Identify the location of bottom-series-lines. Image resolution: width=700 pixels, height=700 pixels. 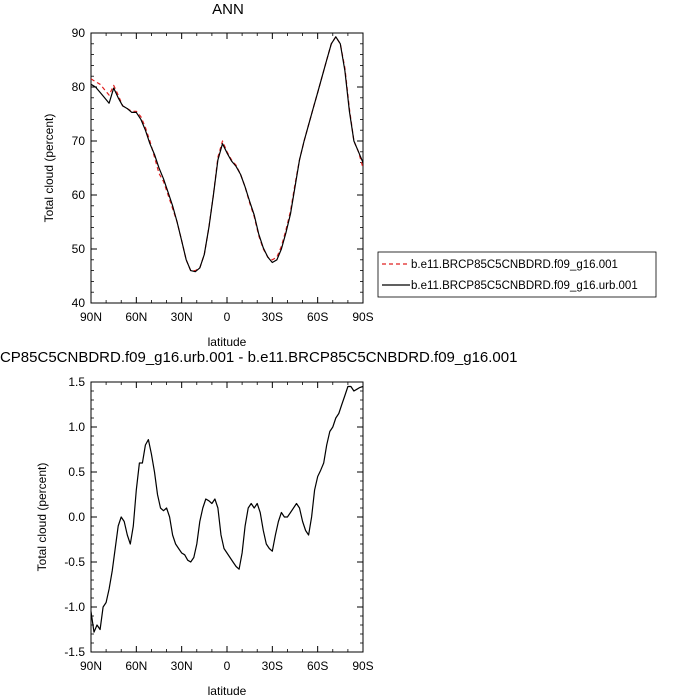
(227, 509).